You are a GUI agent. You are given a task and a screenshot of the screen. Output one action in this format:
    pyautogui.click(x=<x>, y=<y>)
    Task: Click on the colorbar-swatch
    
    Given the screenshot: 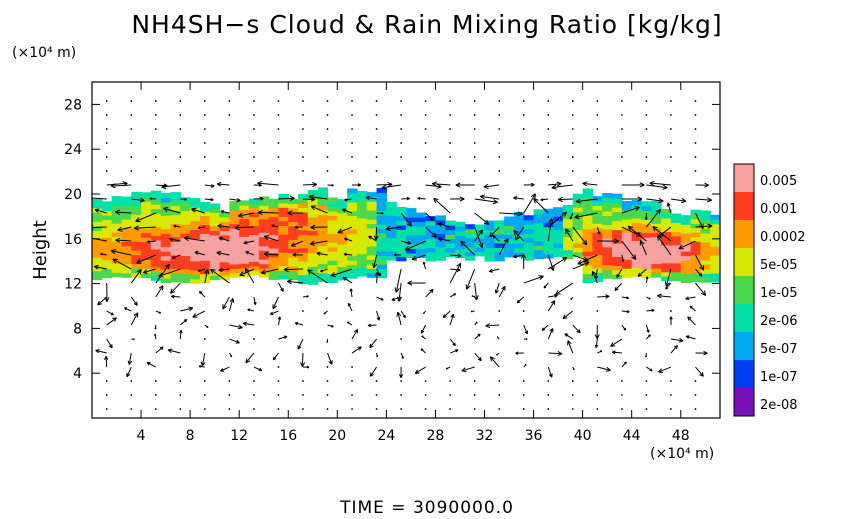 What is the action you would take?
    pyautogui.click(x=744, y=374)
    